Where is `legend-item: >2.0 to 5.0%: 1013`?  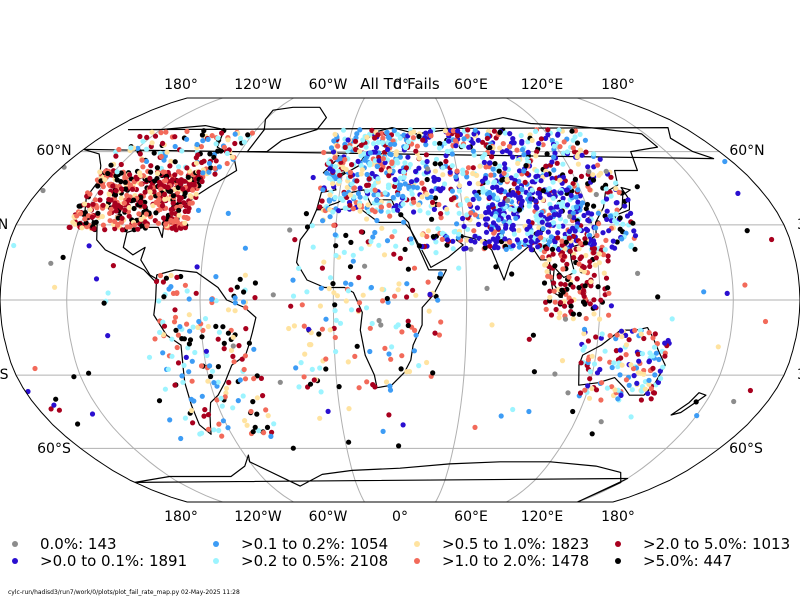
legend-item: >2.0 to 5.0%: 1013 is located at coordinates (702, 544).